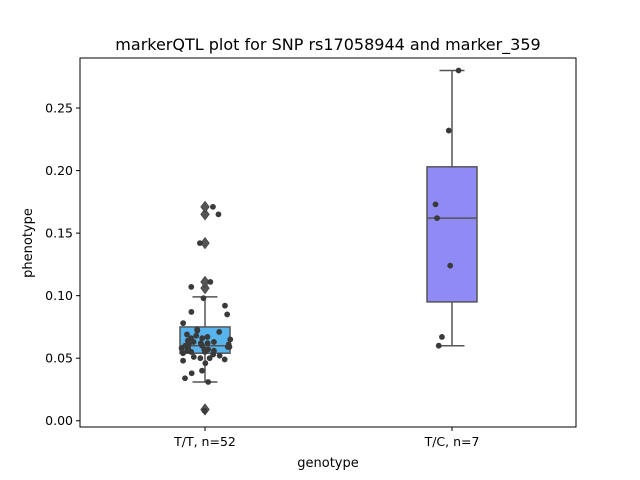 The image size is (640, 480). I want to click on iqr-box, so click(452, 234).